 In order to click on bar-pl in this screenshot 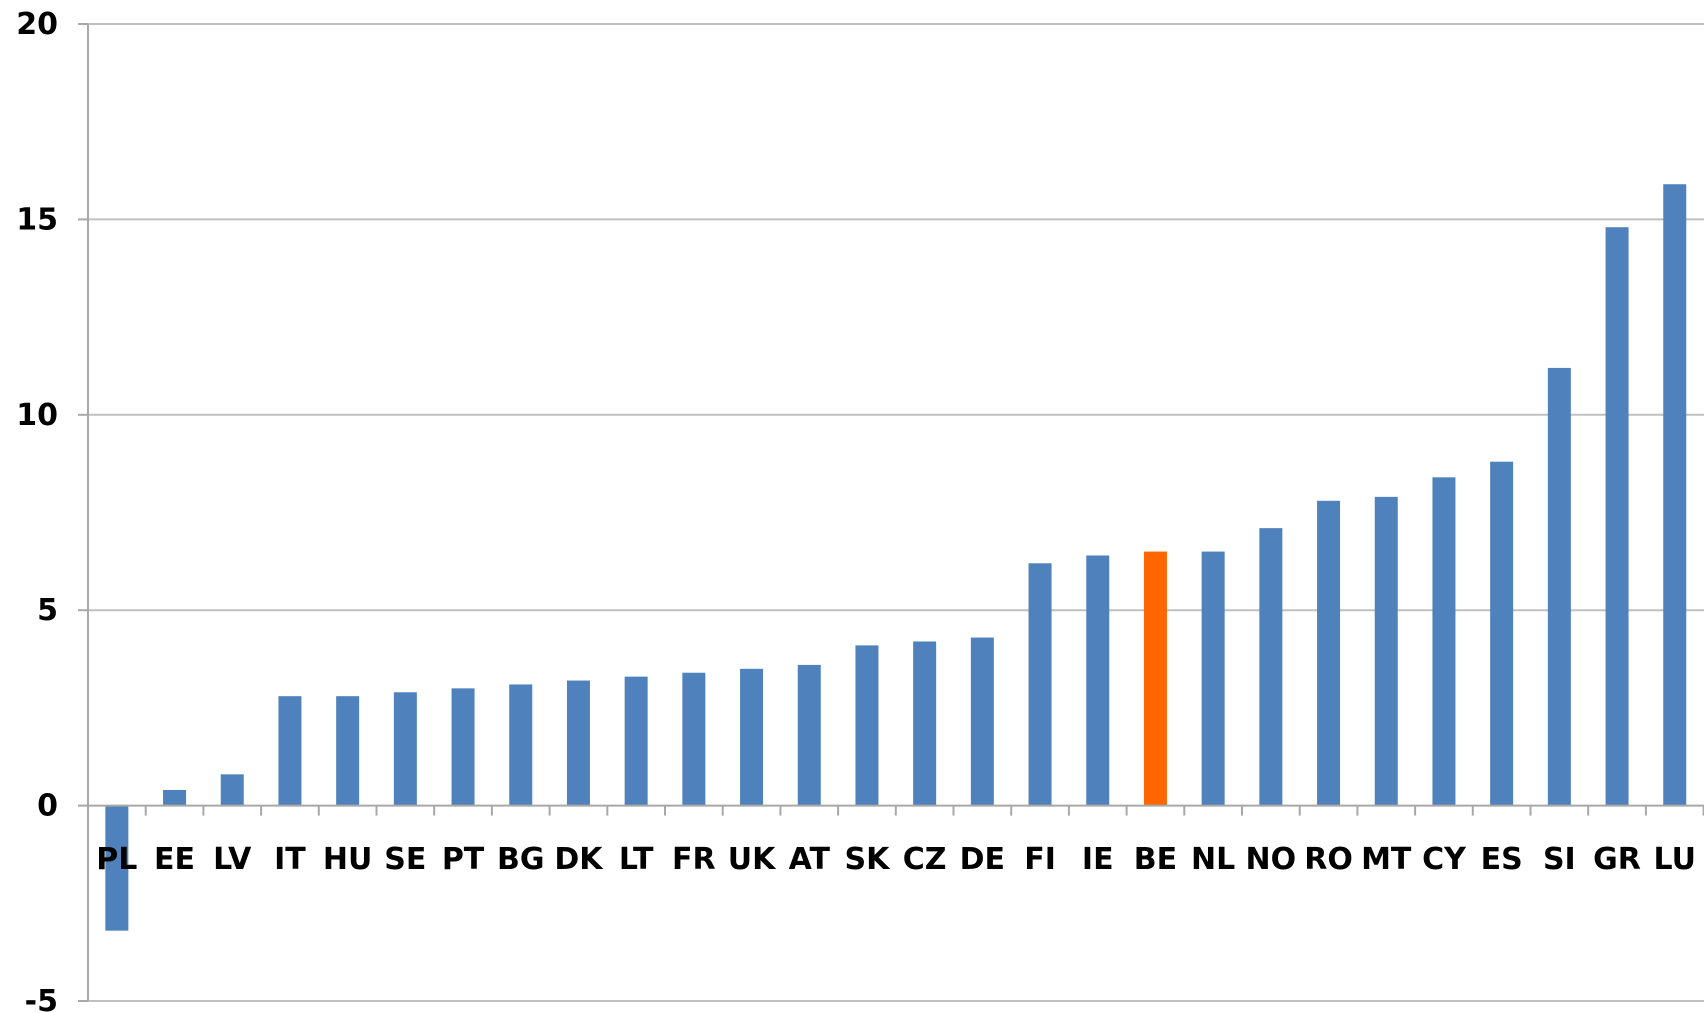, I will do `click(117, 868)`.